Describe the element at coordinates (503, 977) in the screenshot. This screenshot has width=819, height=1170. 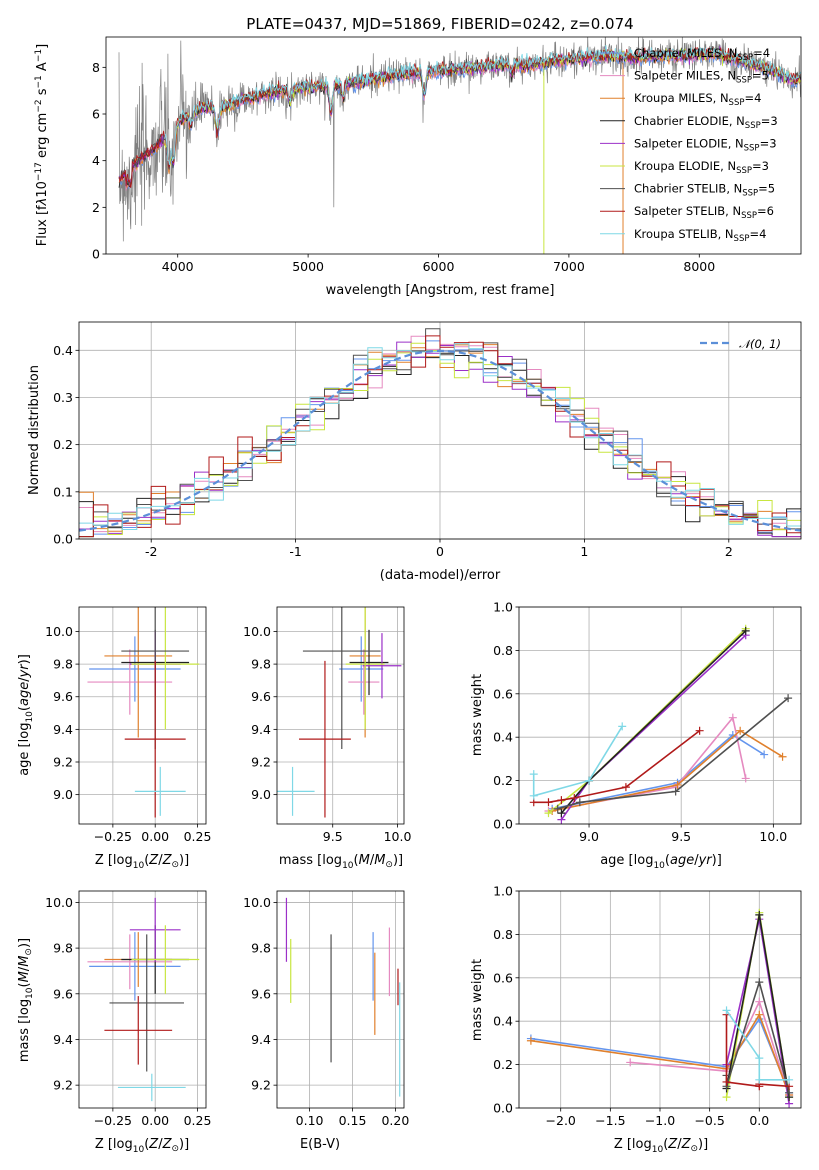
I see `y-tick-label: 0.6` at that location.